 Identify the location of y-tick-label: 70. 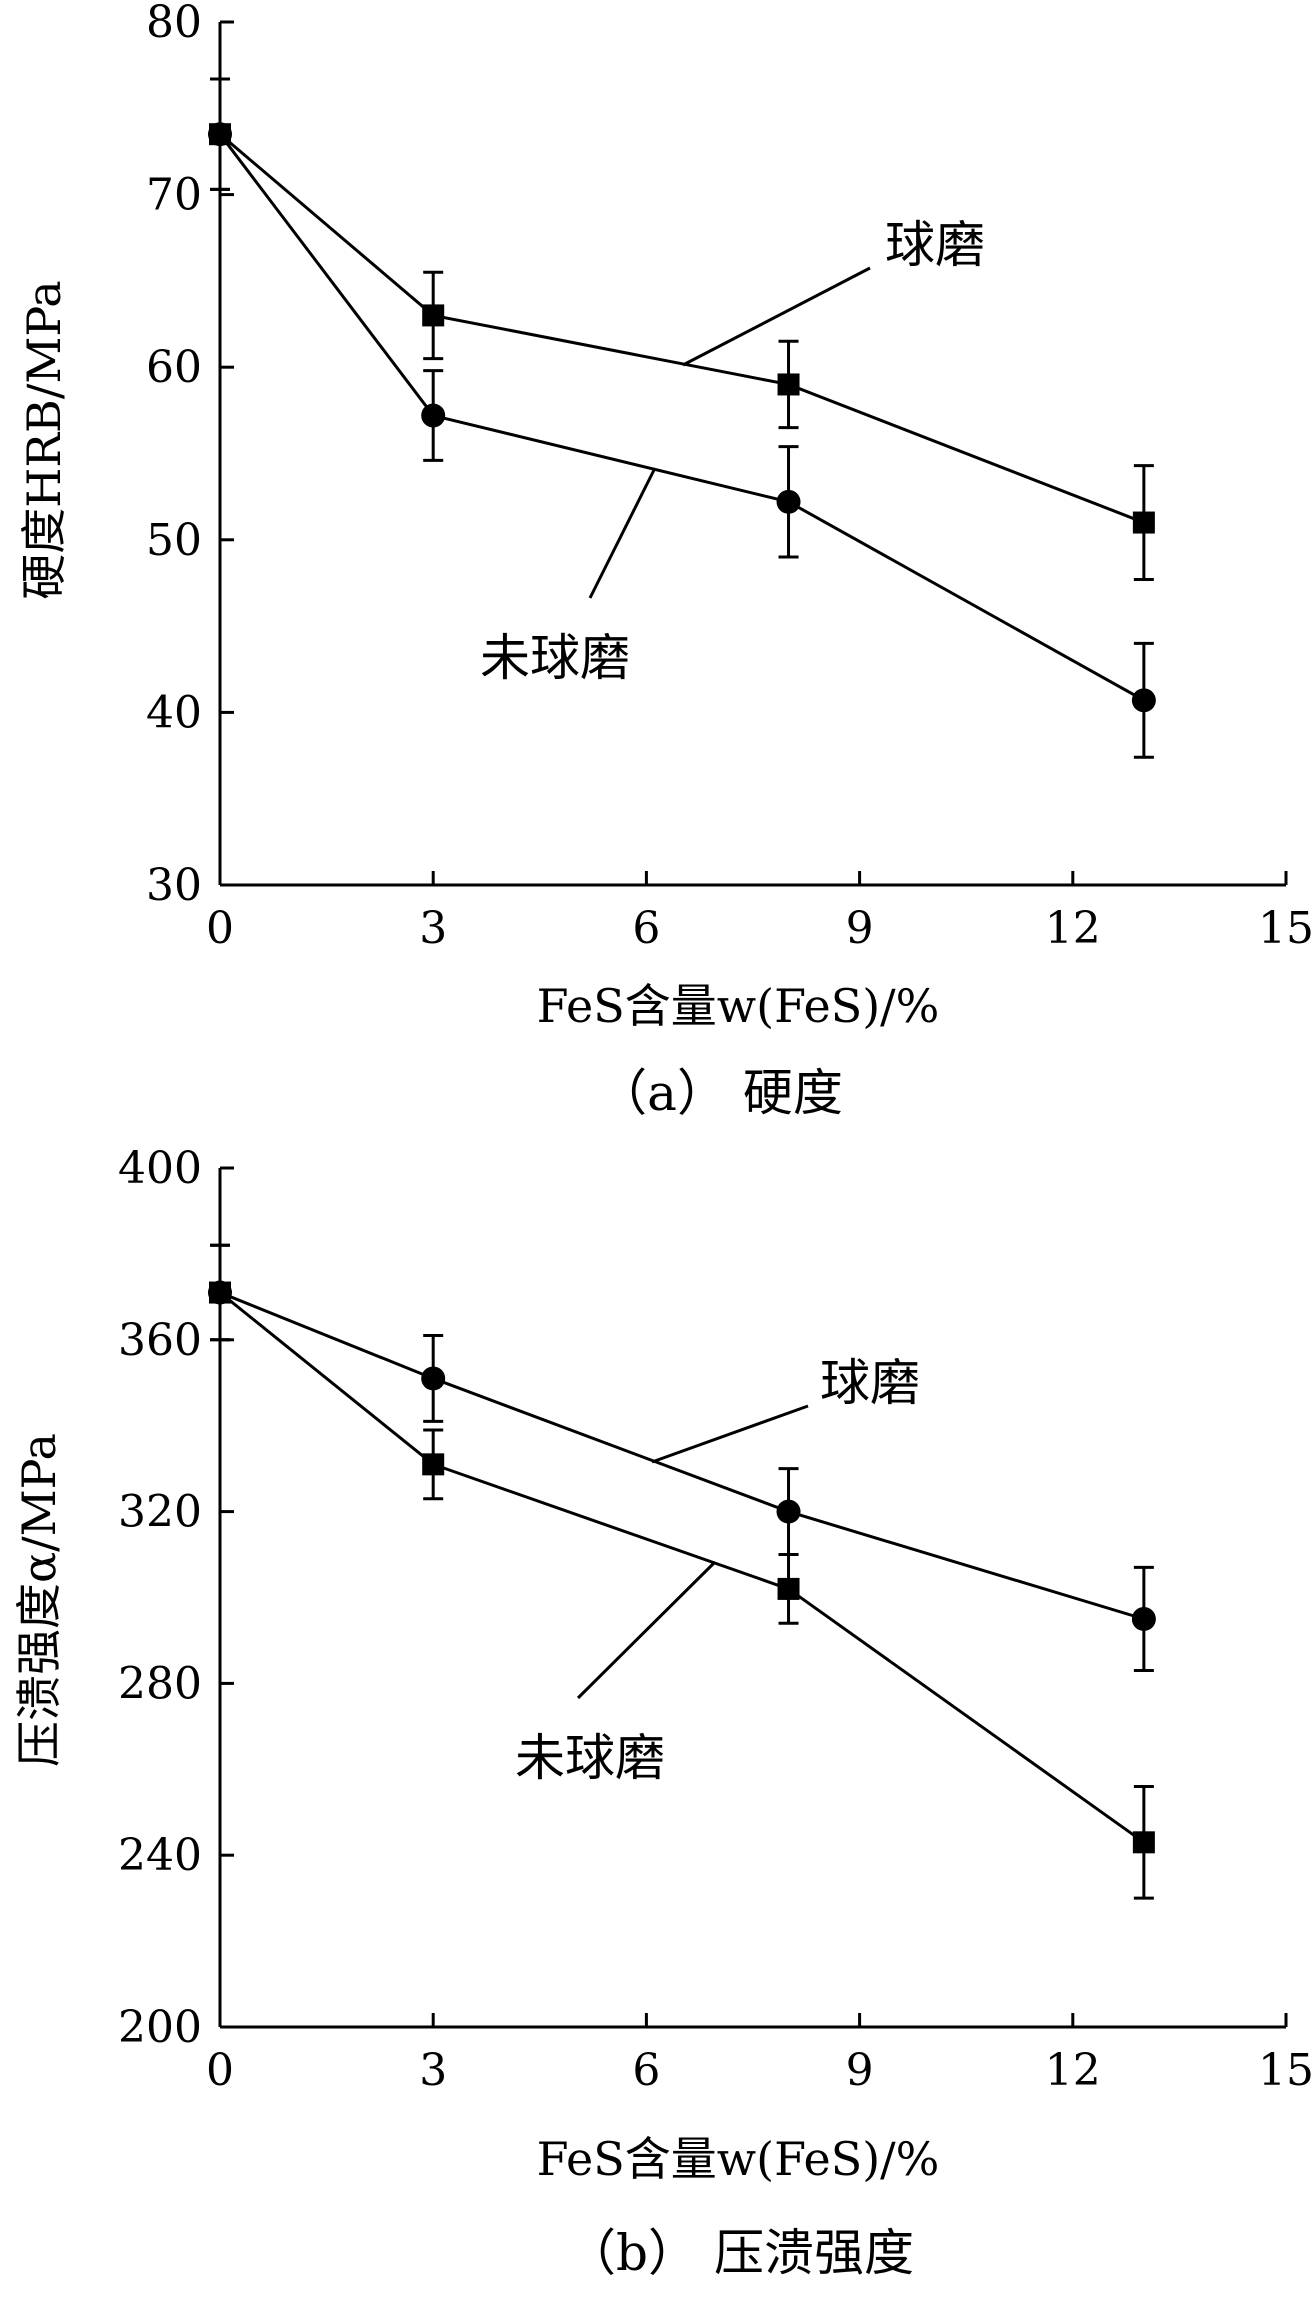
(174, 195).